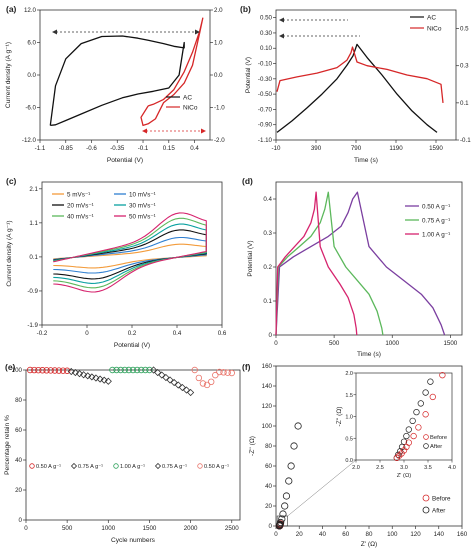 The image size is (474, 550). Describe the element at coordinates (30, 108) in the screenshot. I see `y-tick-label: -6.0` at that location.